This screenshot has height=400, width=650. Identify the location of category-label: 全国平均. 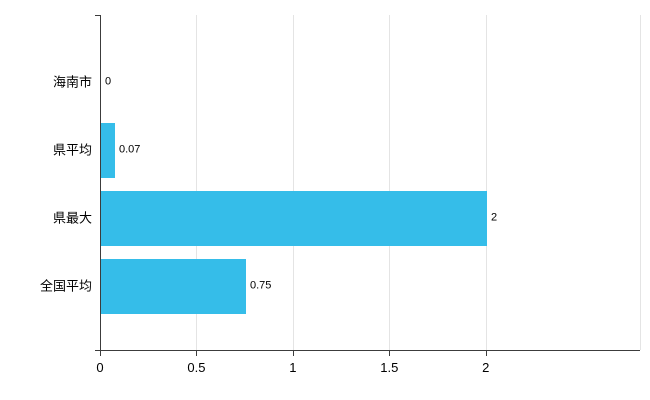
(65, 286).